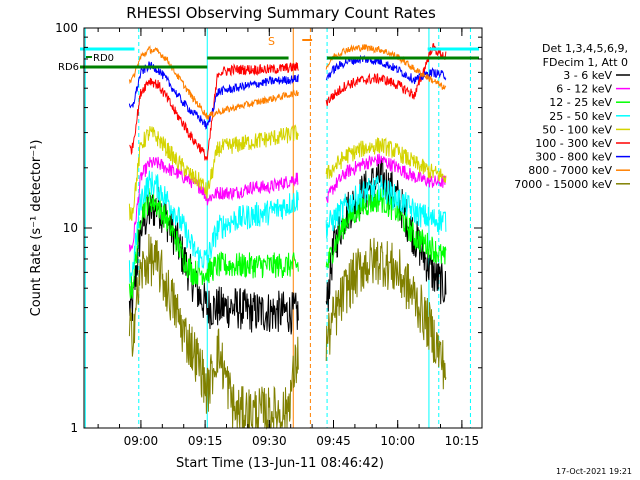 The image size is (640, 480). I want to click on y-tick-label-1: 10, so click(70, 228).